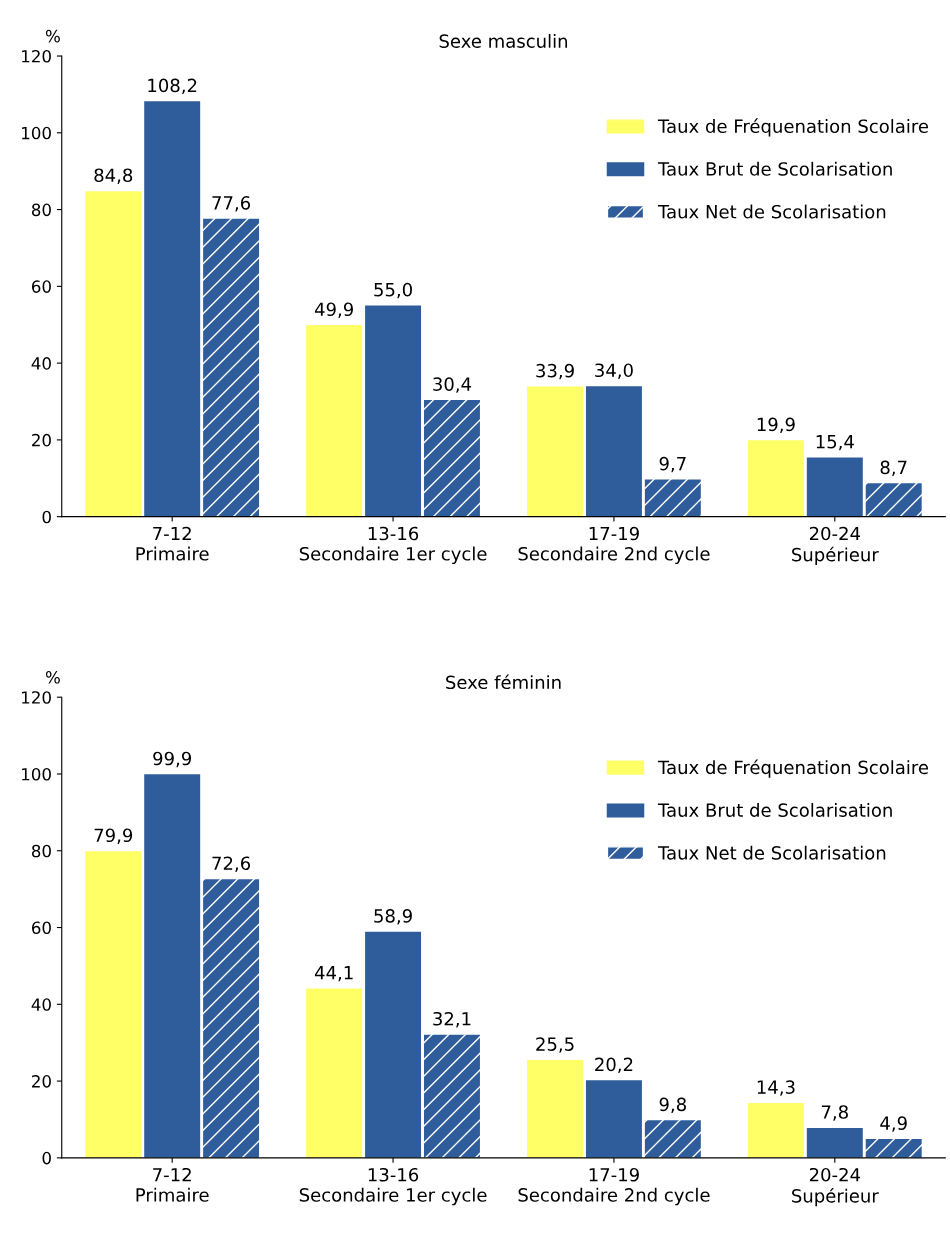  I want to click on data-label: 72,6, so click(231, 864).